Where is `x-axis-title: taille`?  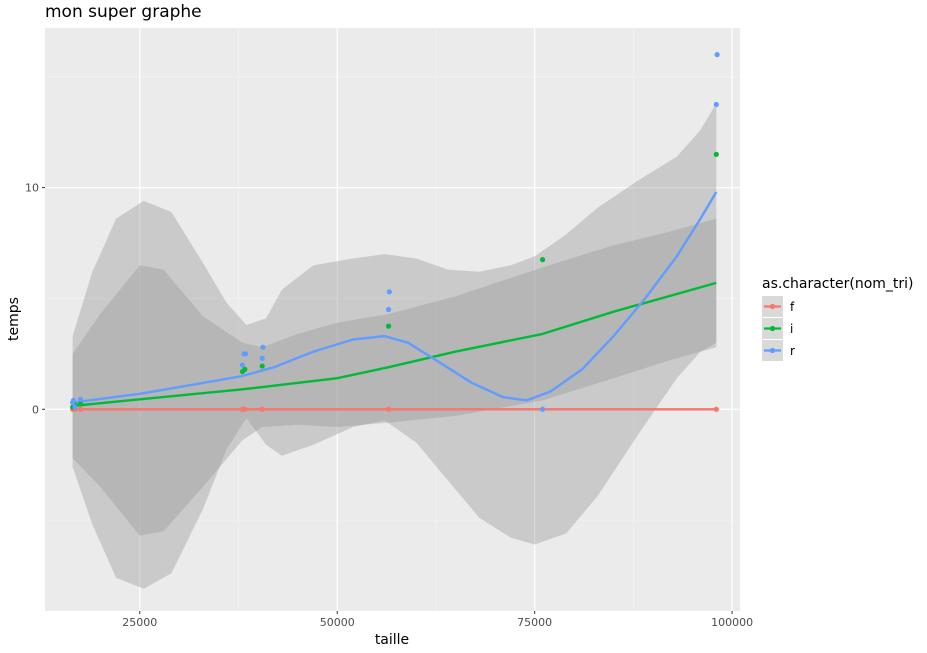
x-axis-title: taille is located at coordinates (392, 640).